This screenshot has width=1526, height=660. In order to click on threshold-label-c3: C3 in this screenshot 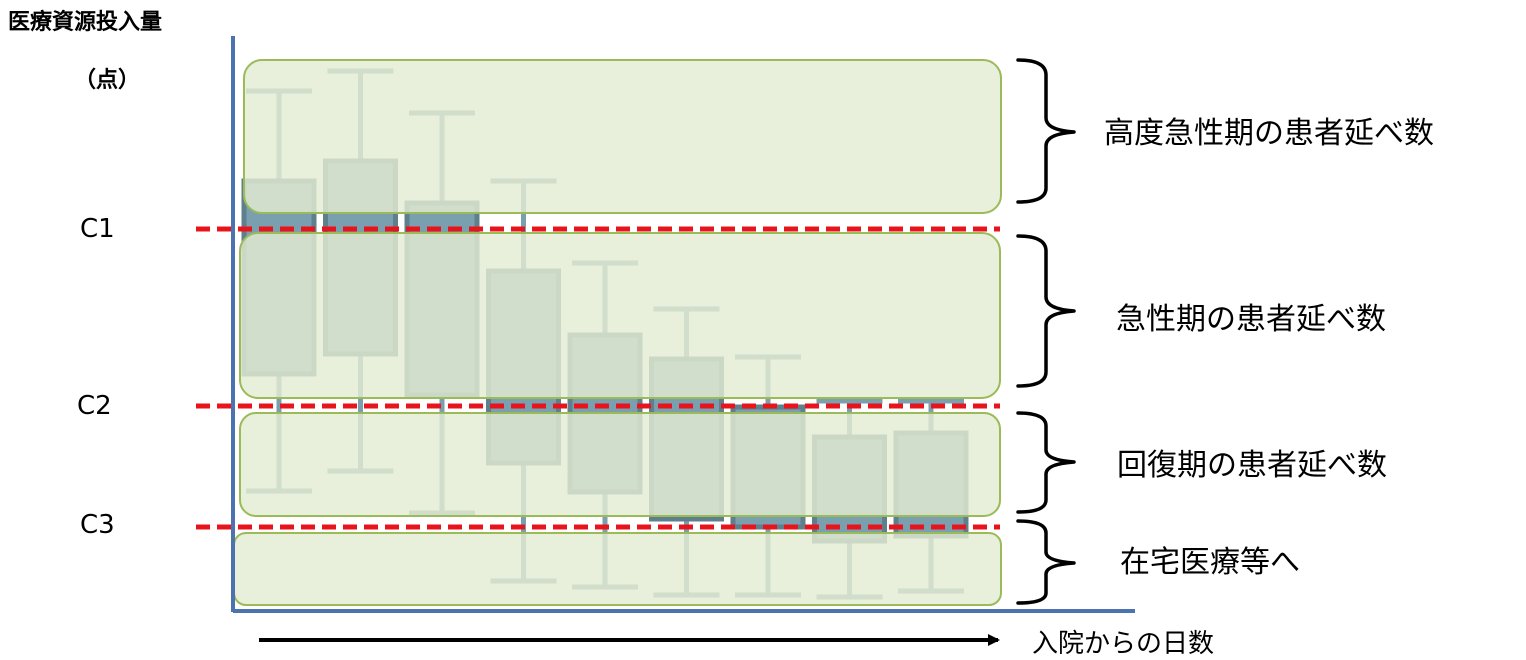, I will do `click(97, 525)`.